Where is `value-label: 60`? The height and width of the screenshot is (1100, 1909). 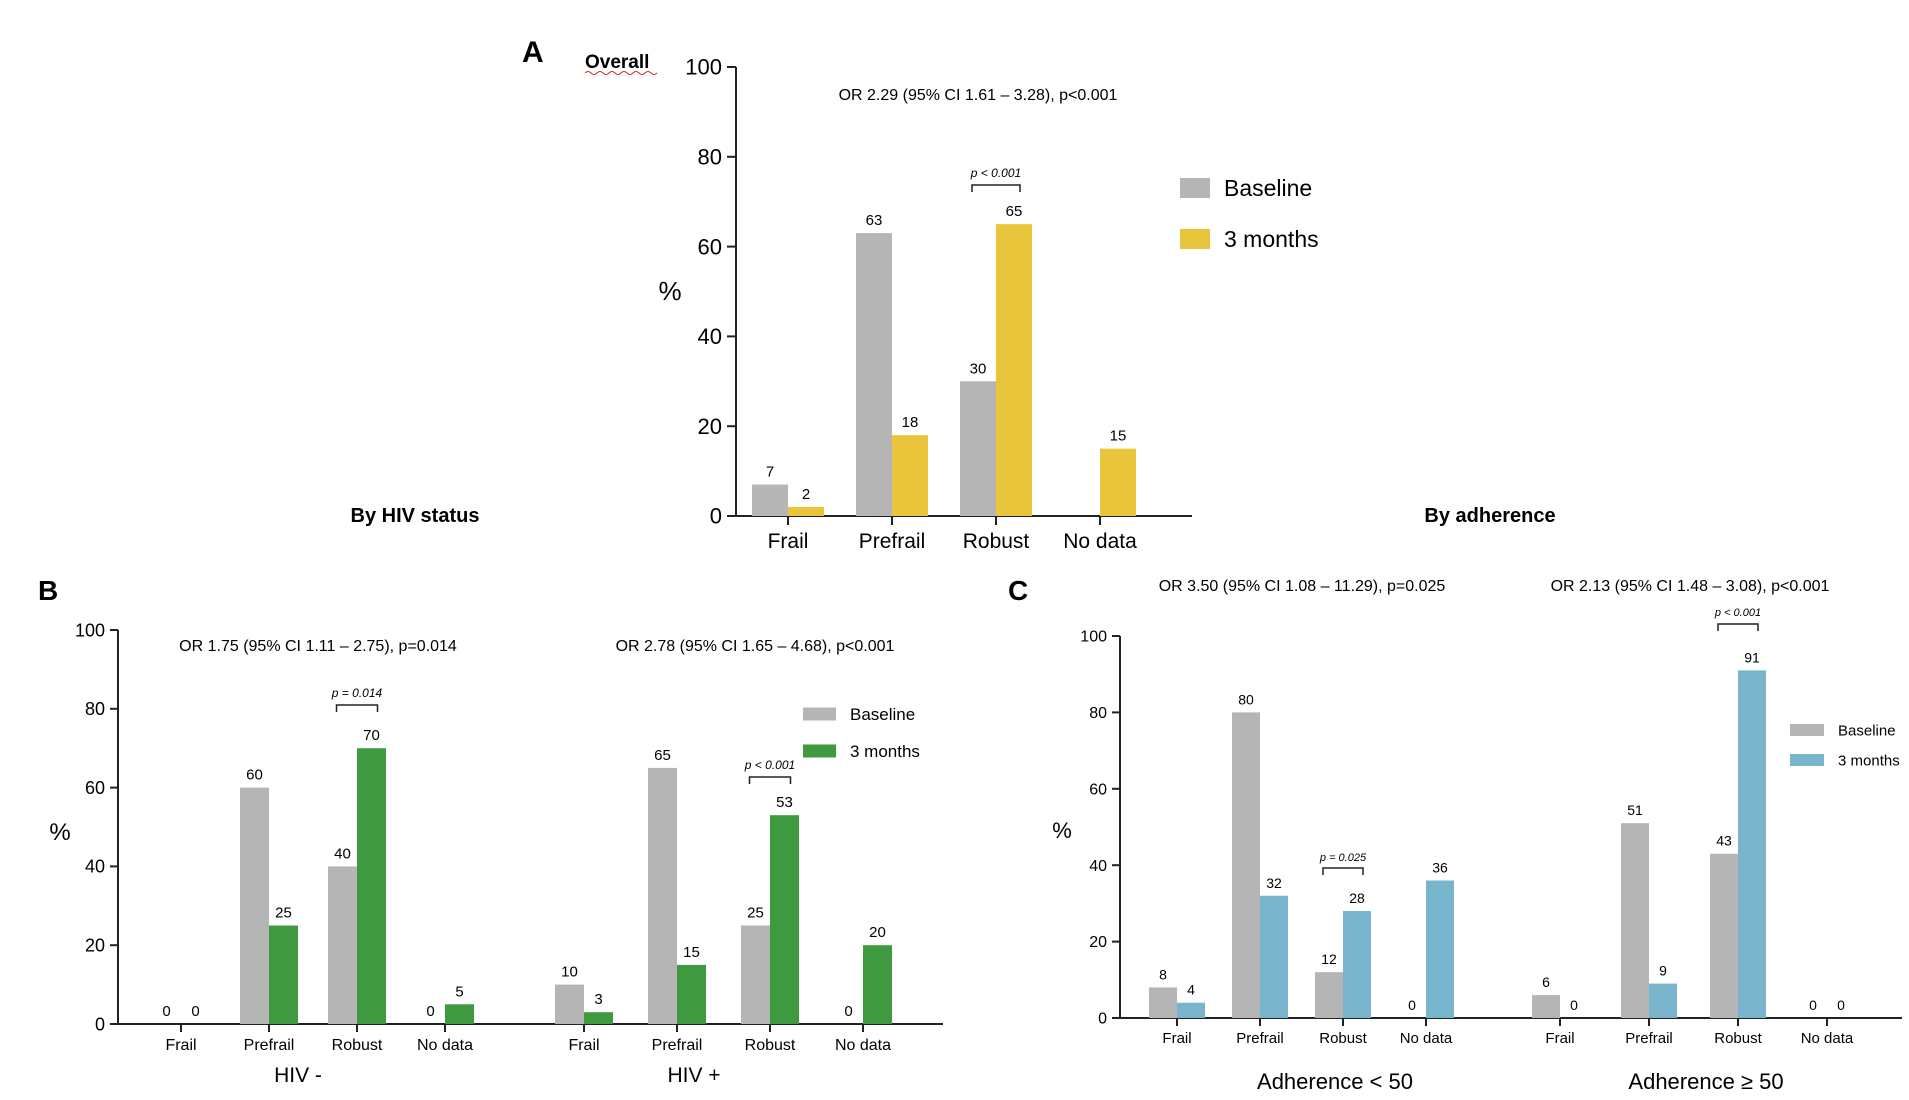 value-label: 60 is located at coordinates (254, 775).